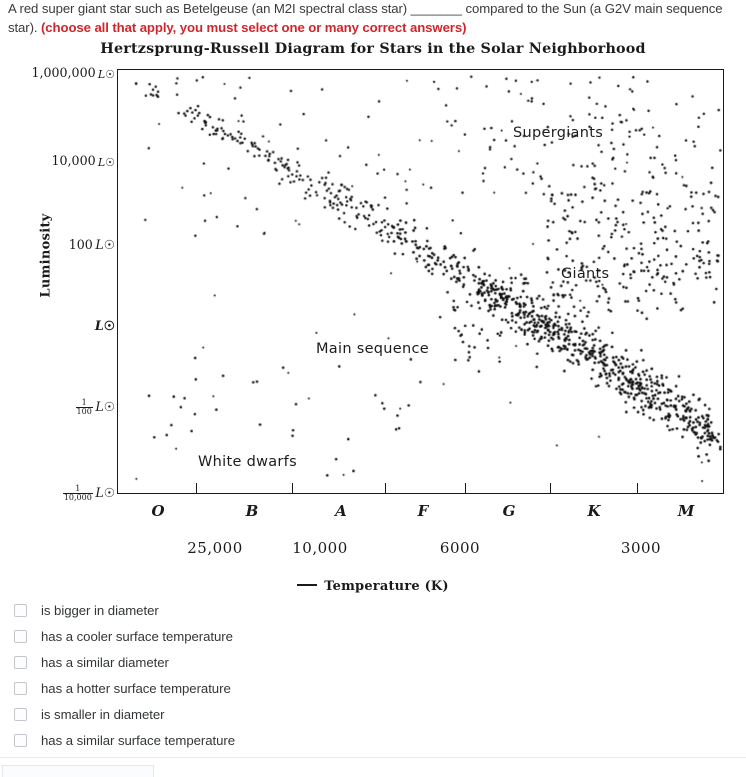 The image size is (746, 777). Describe the element at coordinates (386, 586) in the screenshot. I see `x-axis-title-text: Temperature (K)` at that location.